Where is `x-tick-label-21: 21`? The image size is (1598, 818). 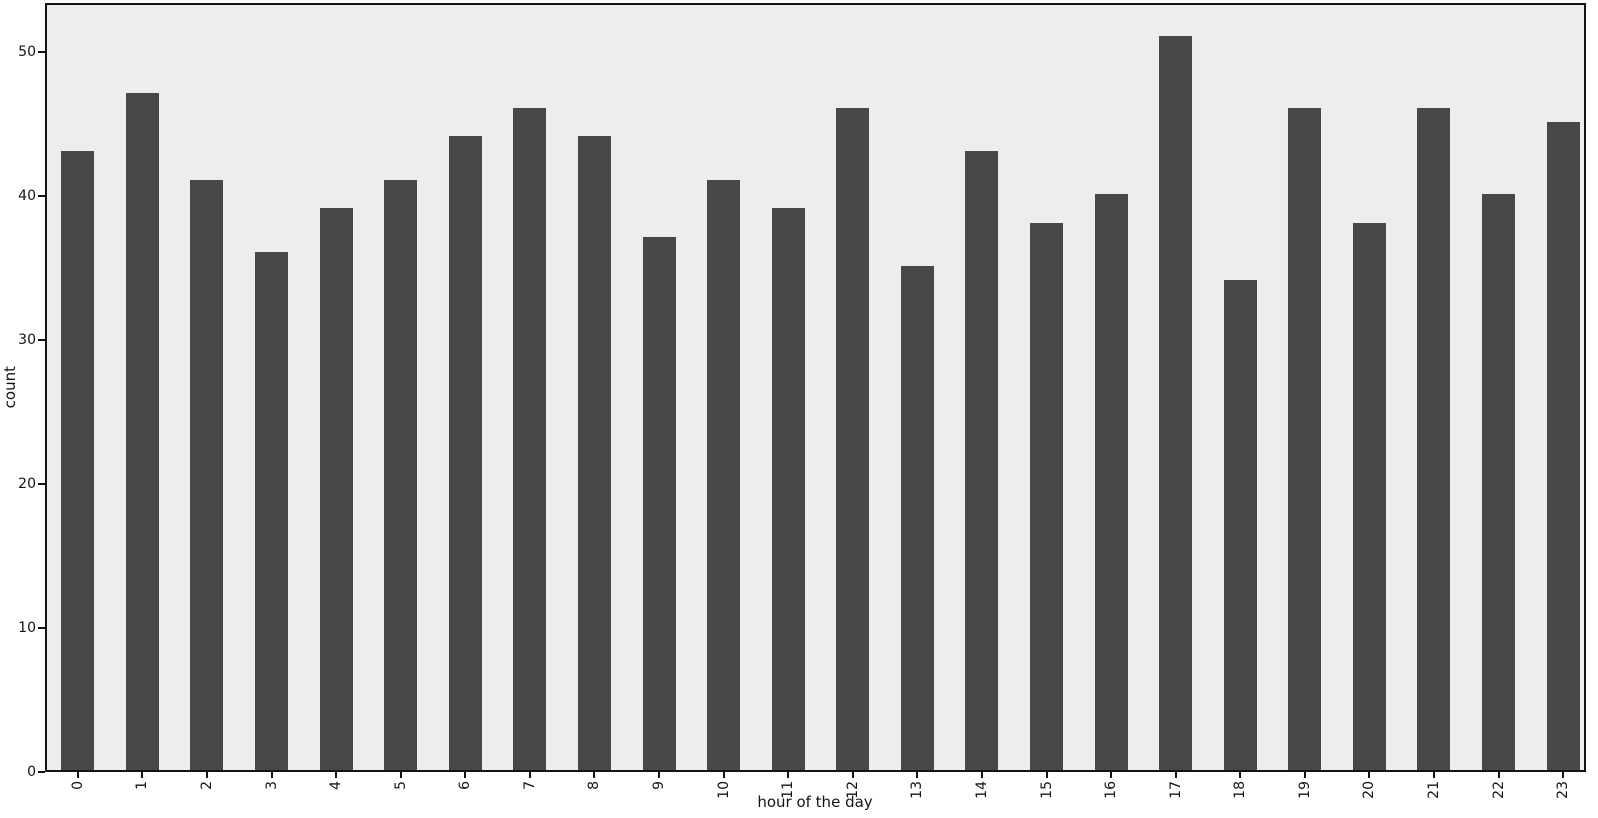 x-tick-label-21: 21 is located at coordinates (1433, 790).